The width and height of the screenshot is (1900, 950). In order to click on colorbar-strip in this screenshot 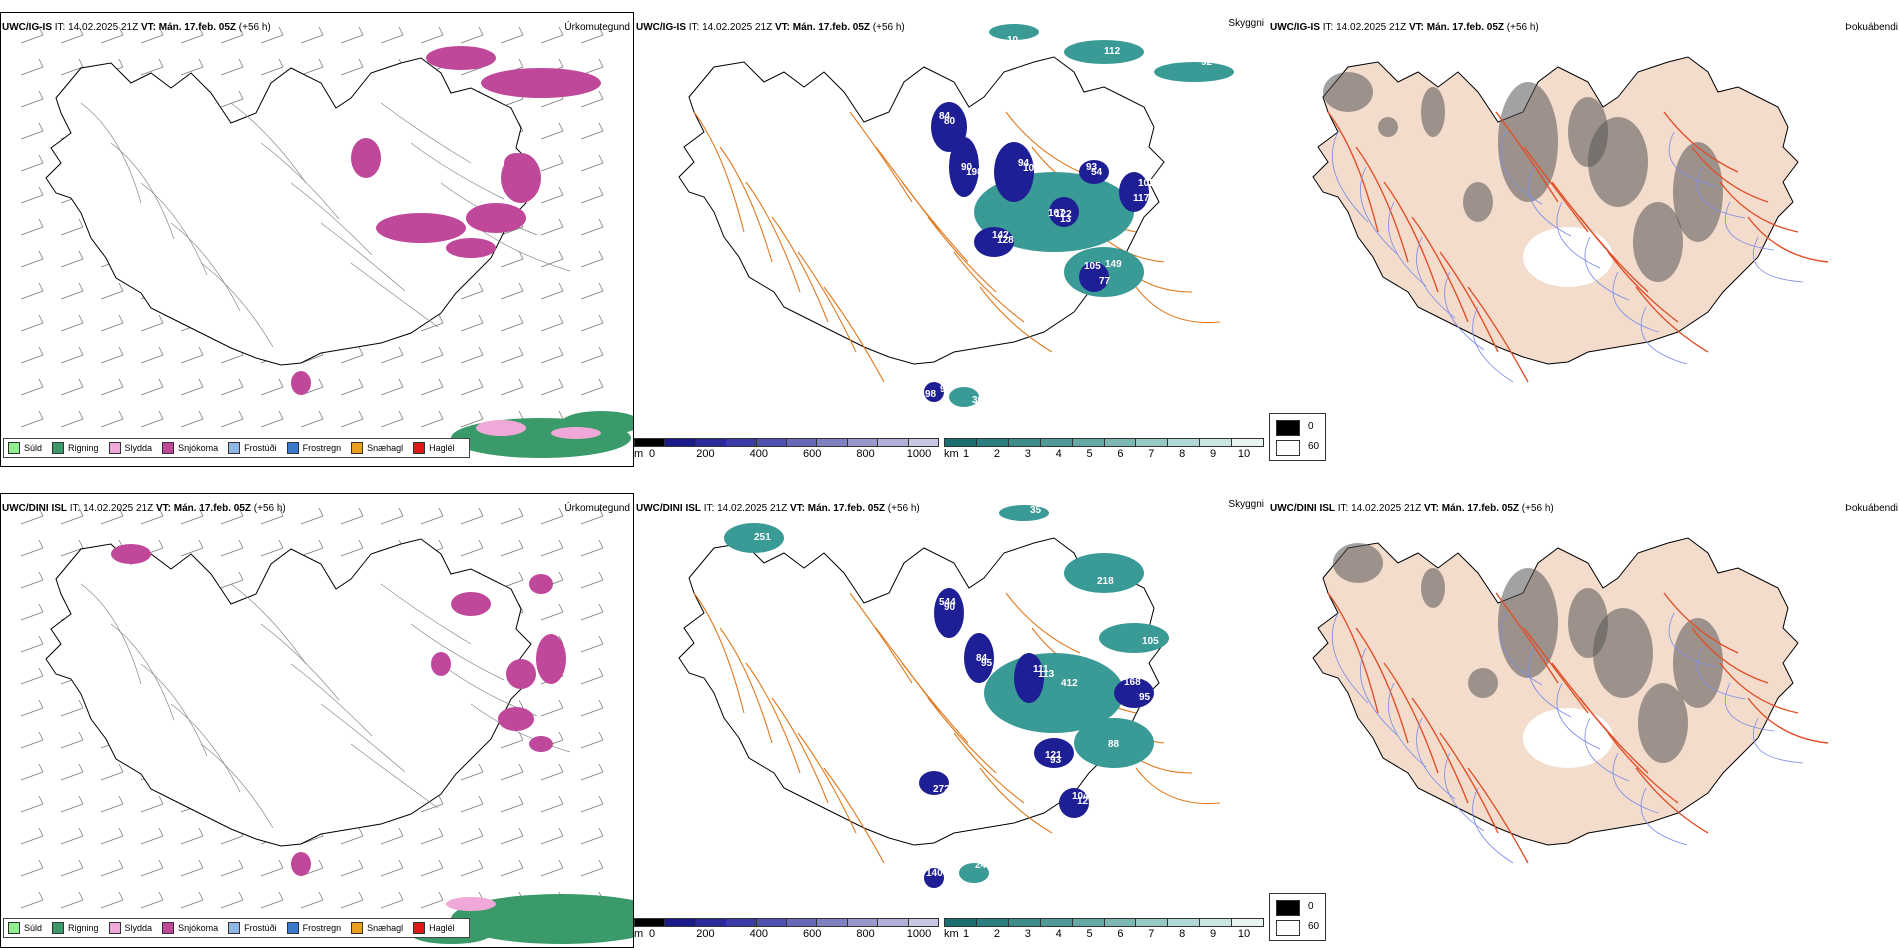, I will do `click(1104, 922)`.